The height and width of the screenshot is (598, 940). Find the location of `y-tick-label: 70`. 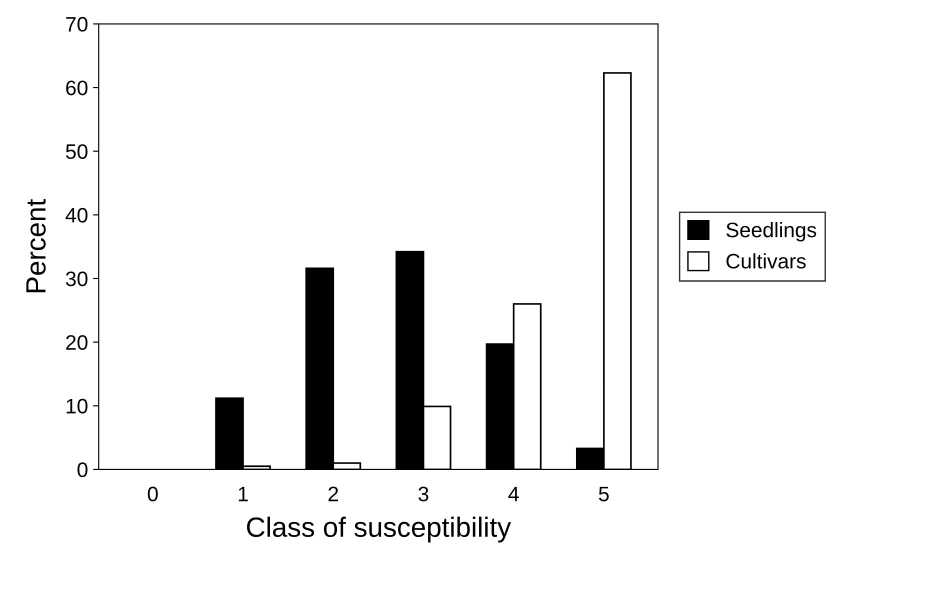

y-tick-label: 70 is located at coordinates (77, 24).